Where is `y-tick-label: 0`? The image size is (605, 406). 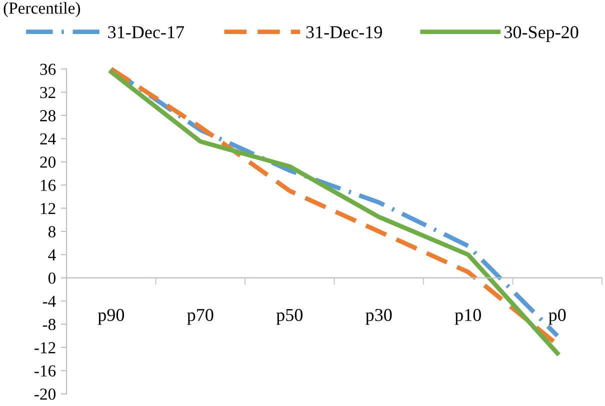
y-tick-label: 0 is located at coordinates (52, 278).